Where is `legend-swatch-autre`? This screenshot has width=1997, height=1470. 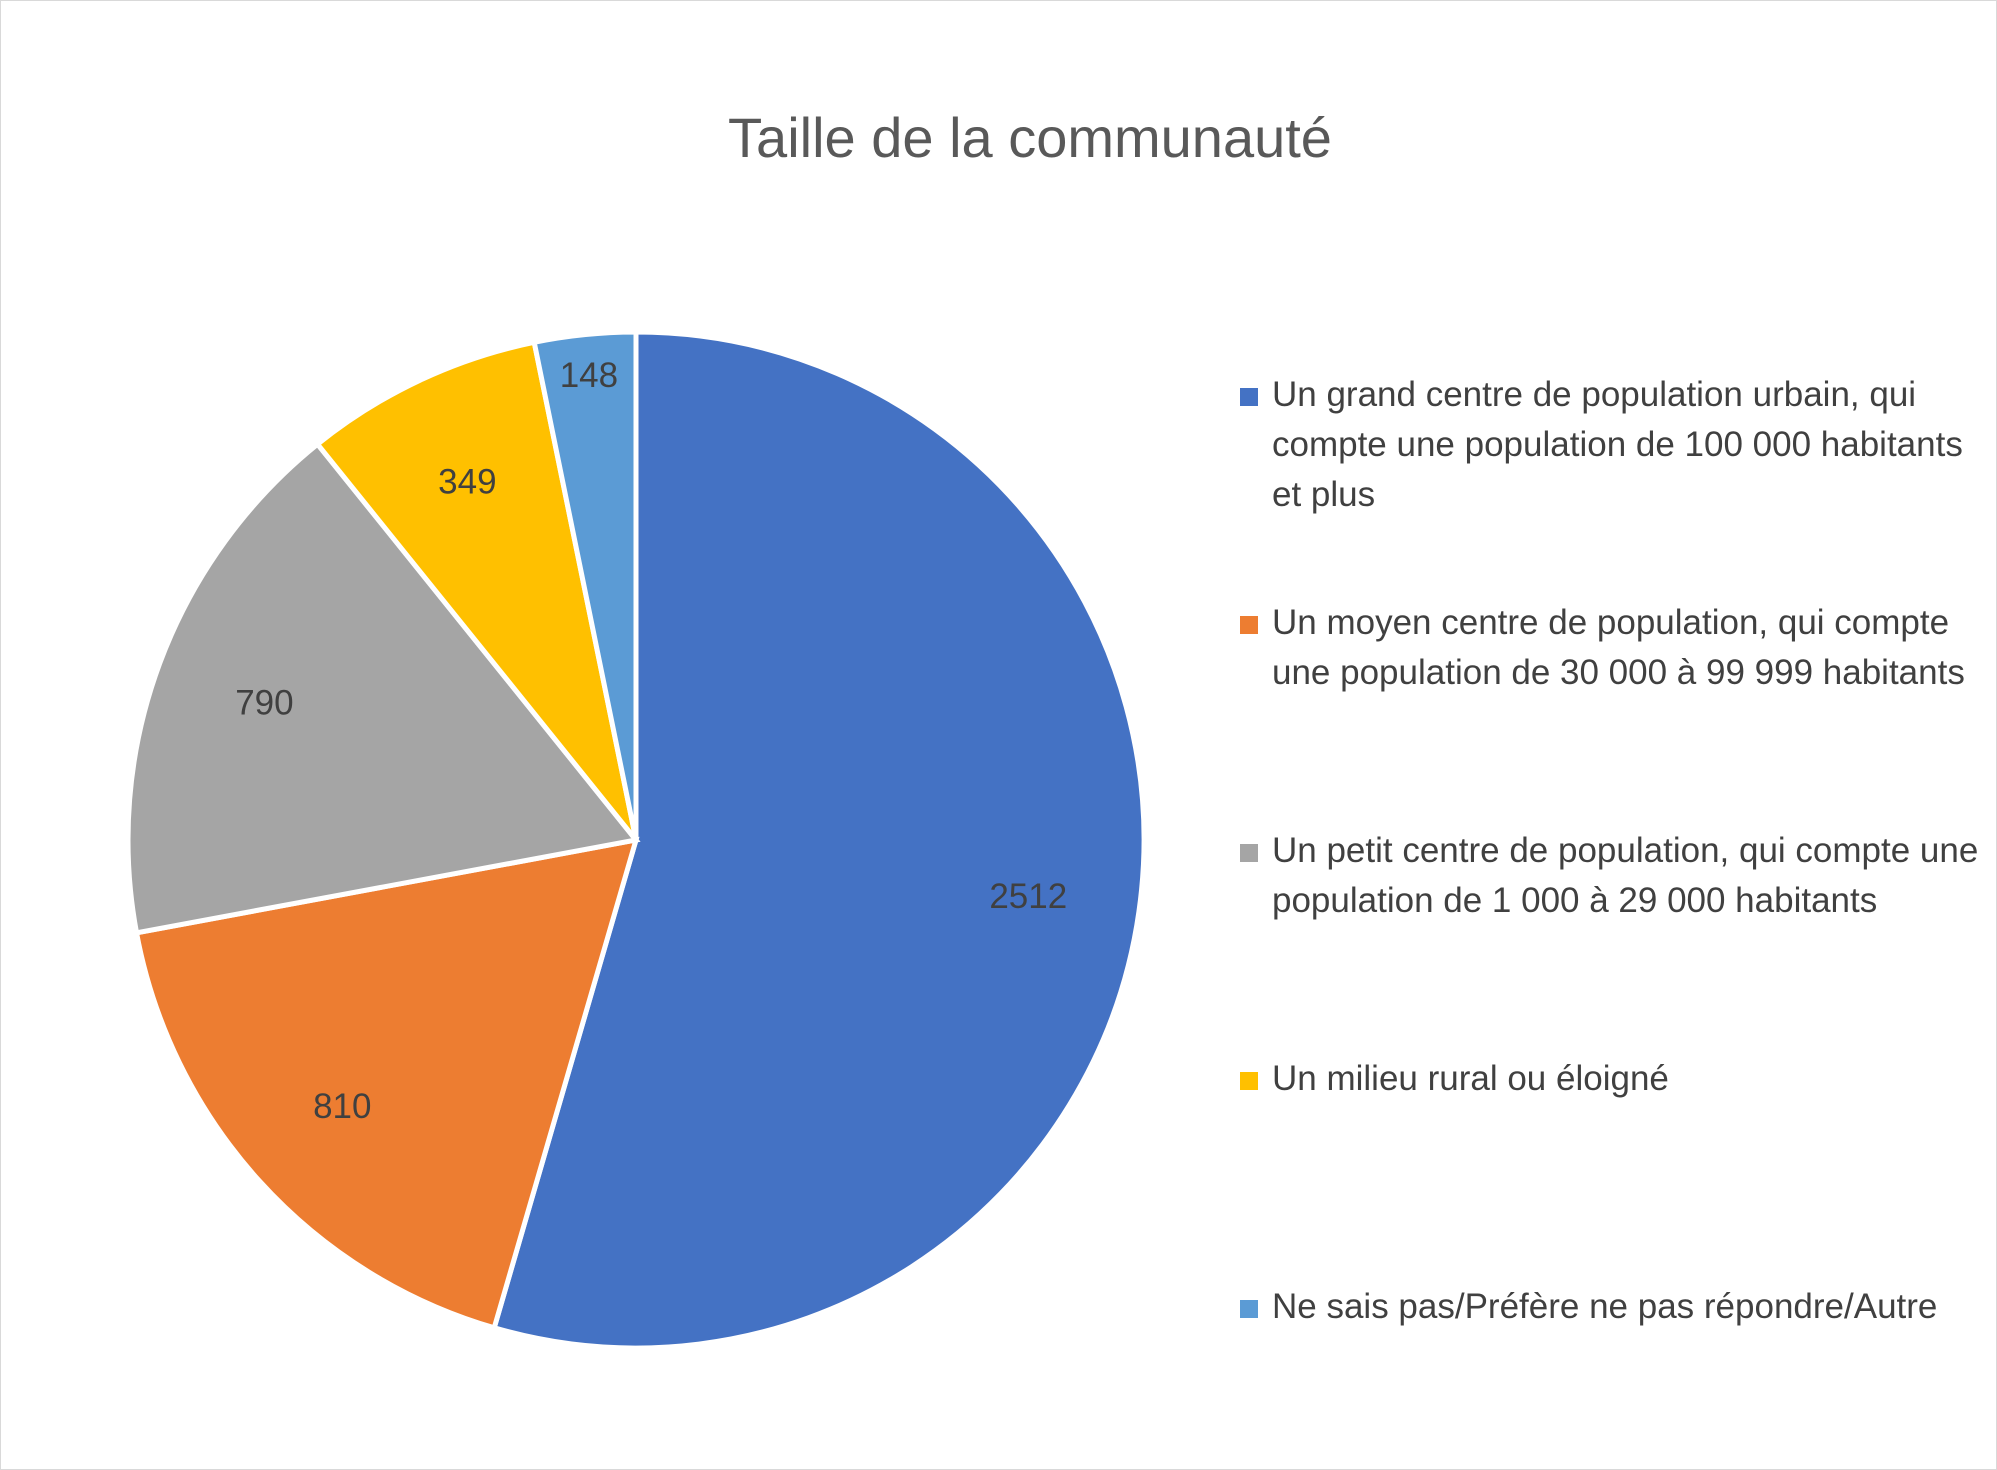 legend-swatch-autre is located at coordinates (1249, 1309).